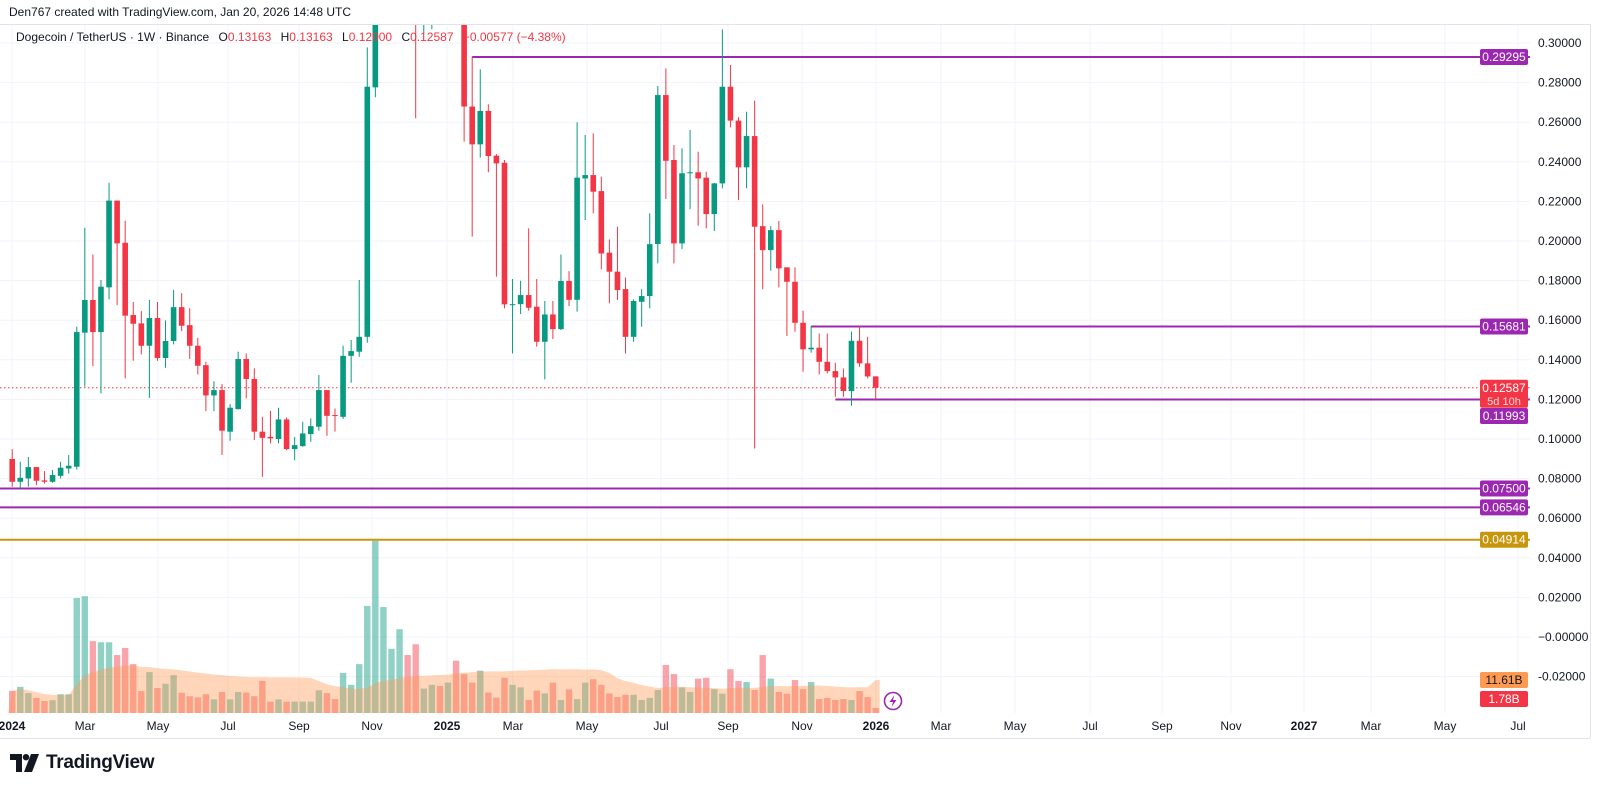  I want to click on price-axis-label: 0.08000, so click(1560, 479).